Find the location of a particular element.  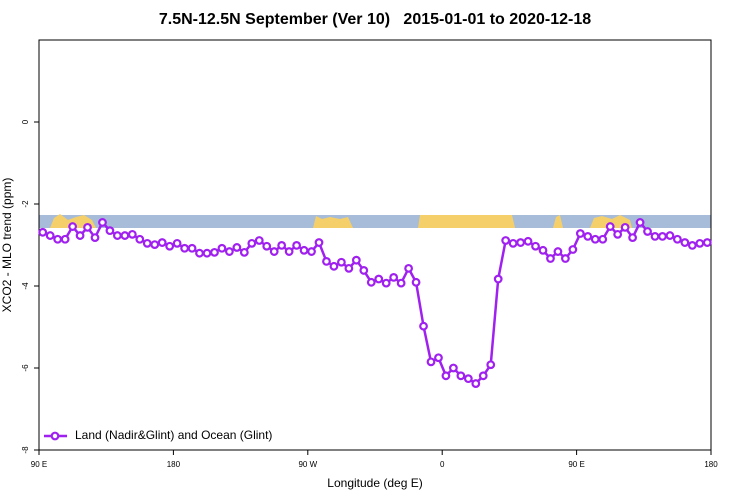

land-mask is located at coordinates (375, 221).